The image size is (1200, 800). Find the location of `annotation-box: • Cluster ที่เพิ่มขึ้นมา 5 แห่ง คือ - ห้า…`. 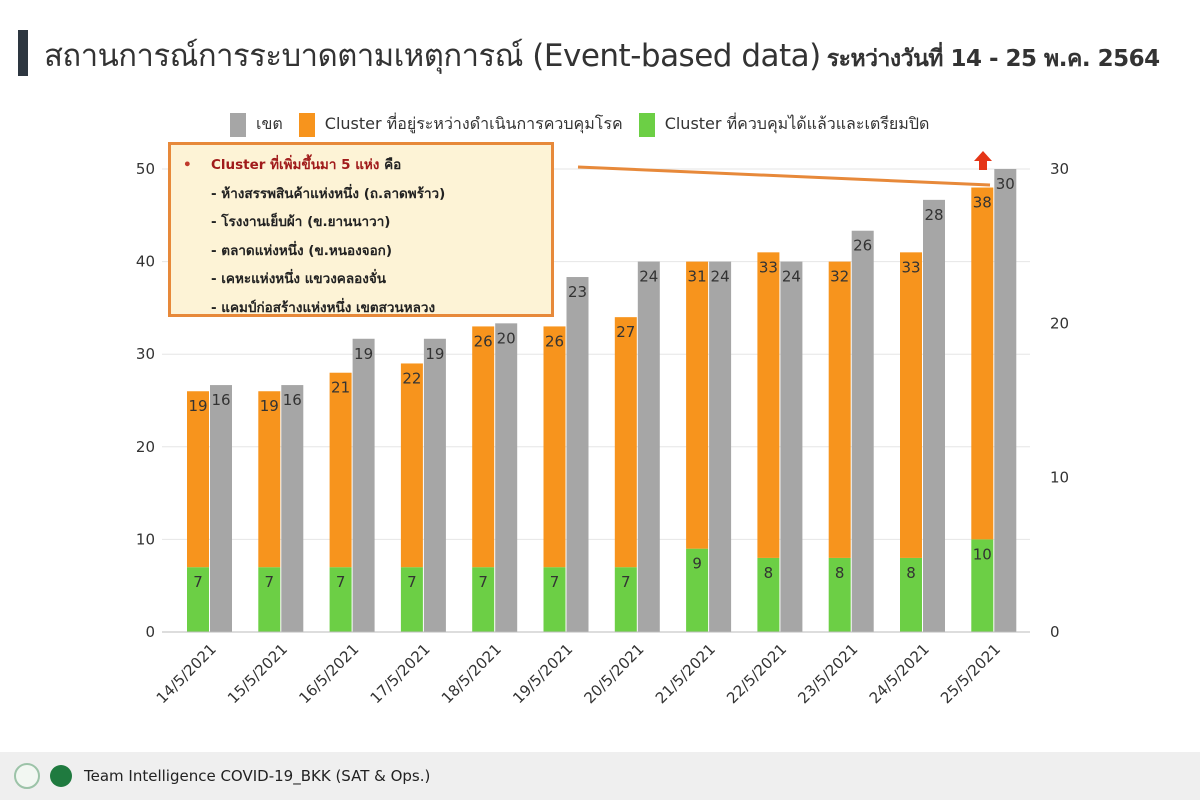

annotation-box: • Cluster ที่เพิ่มขึ้นมา 5 แห่ง คือ - ห้า… is located at coordinates (361, 229).